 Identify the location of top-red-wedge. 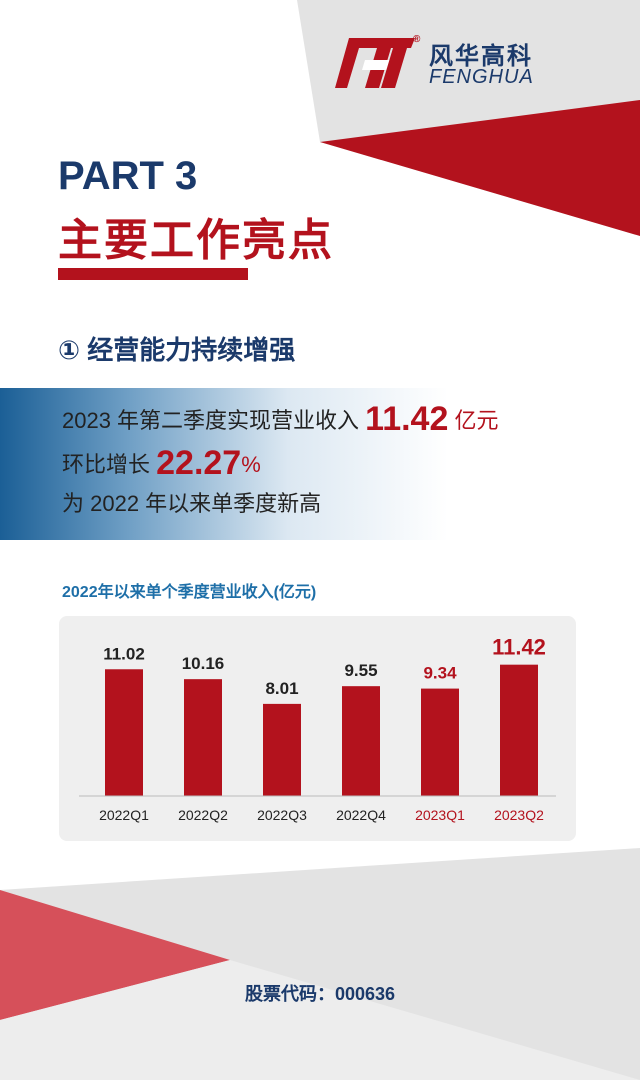
(480, 168).